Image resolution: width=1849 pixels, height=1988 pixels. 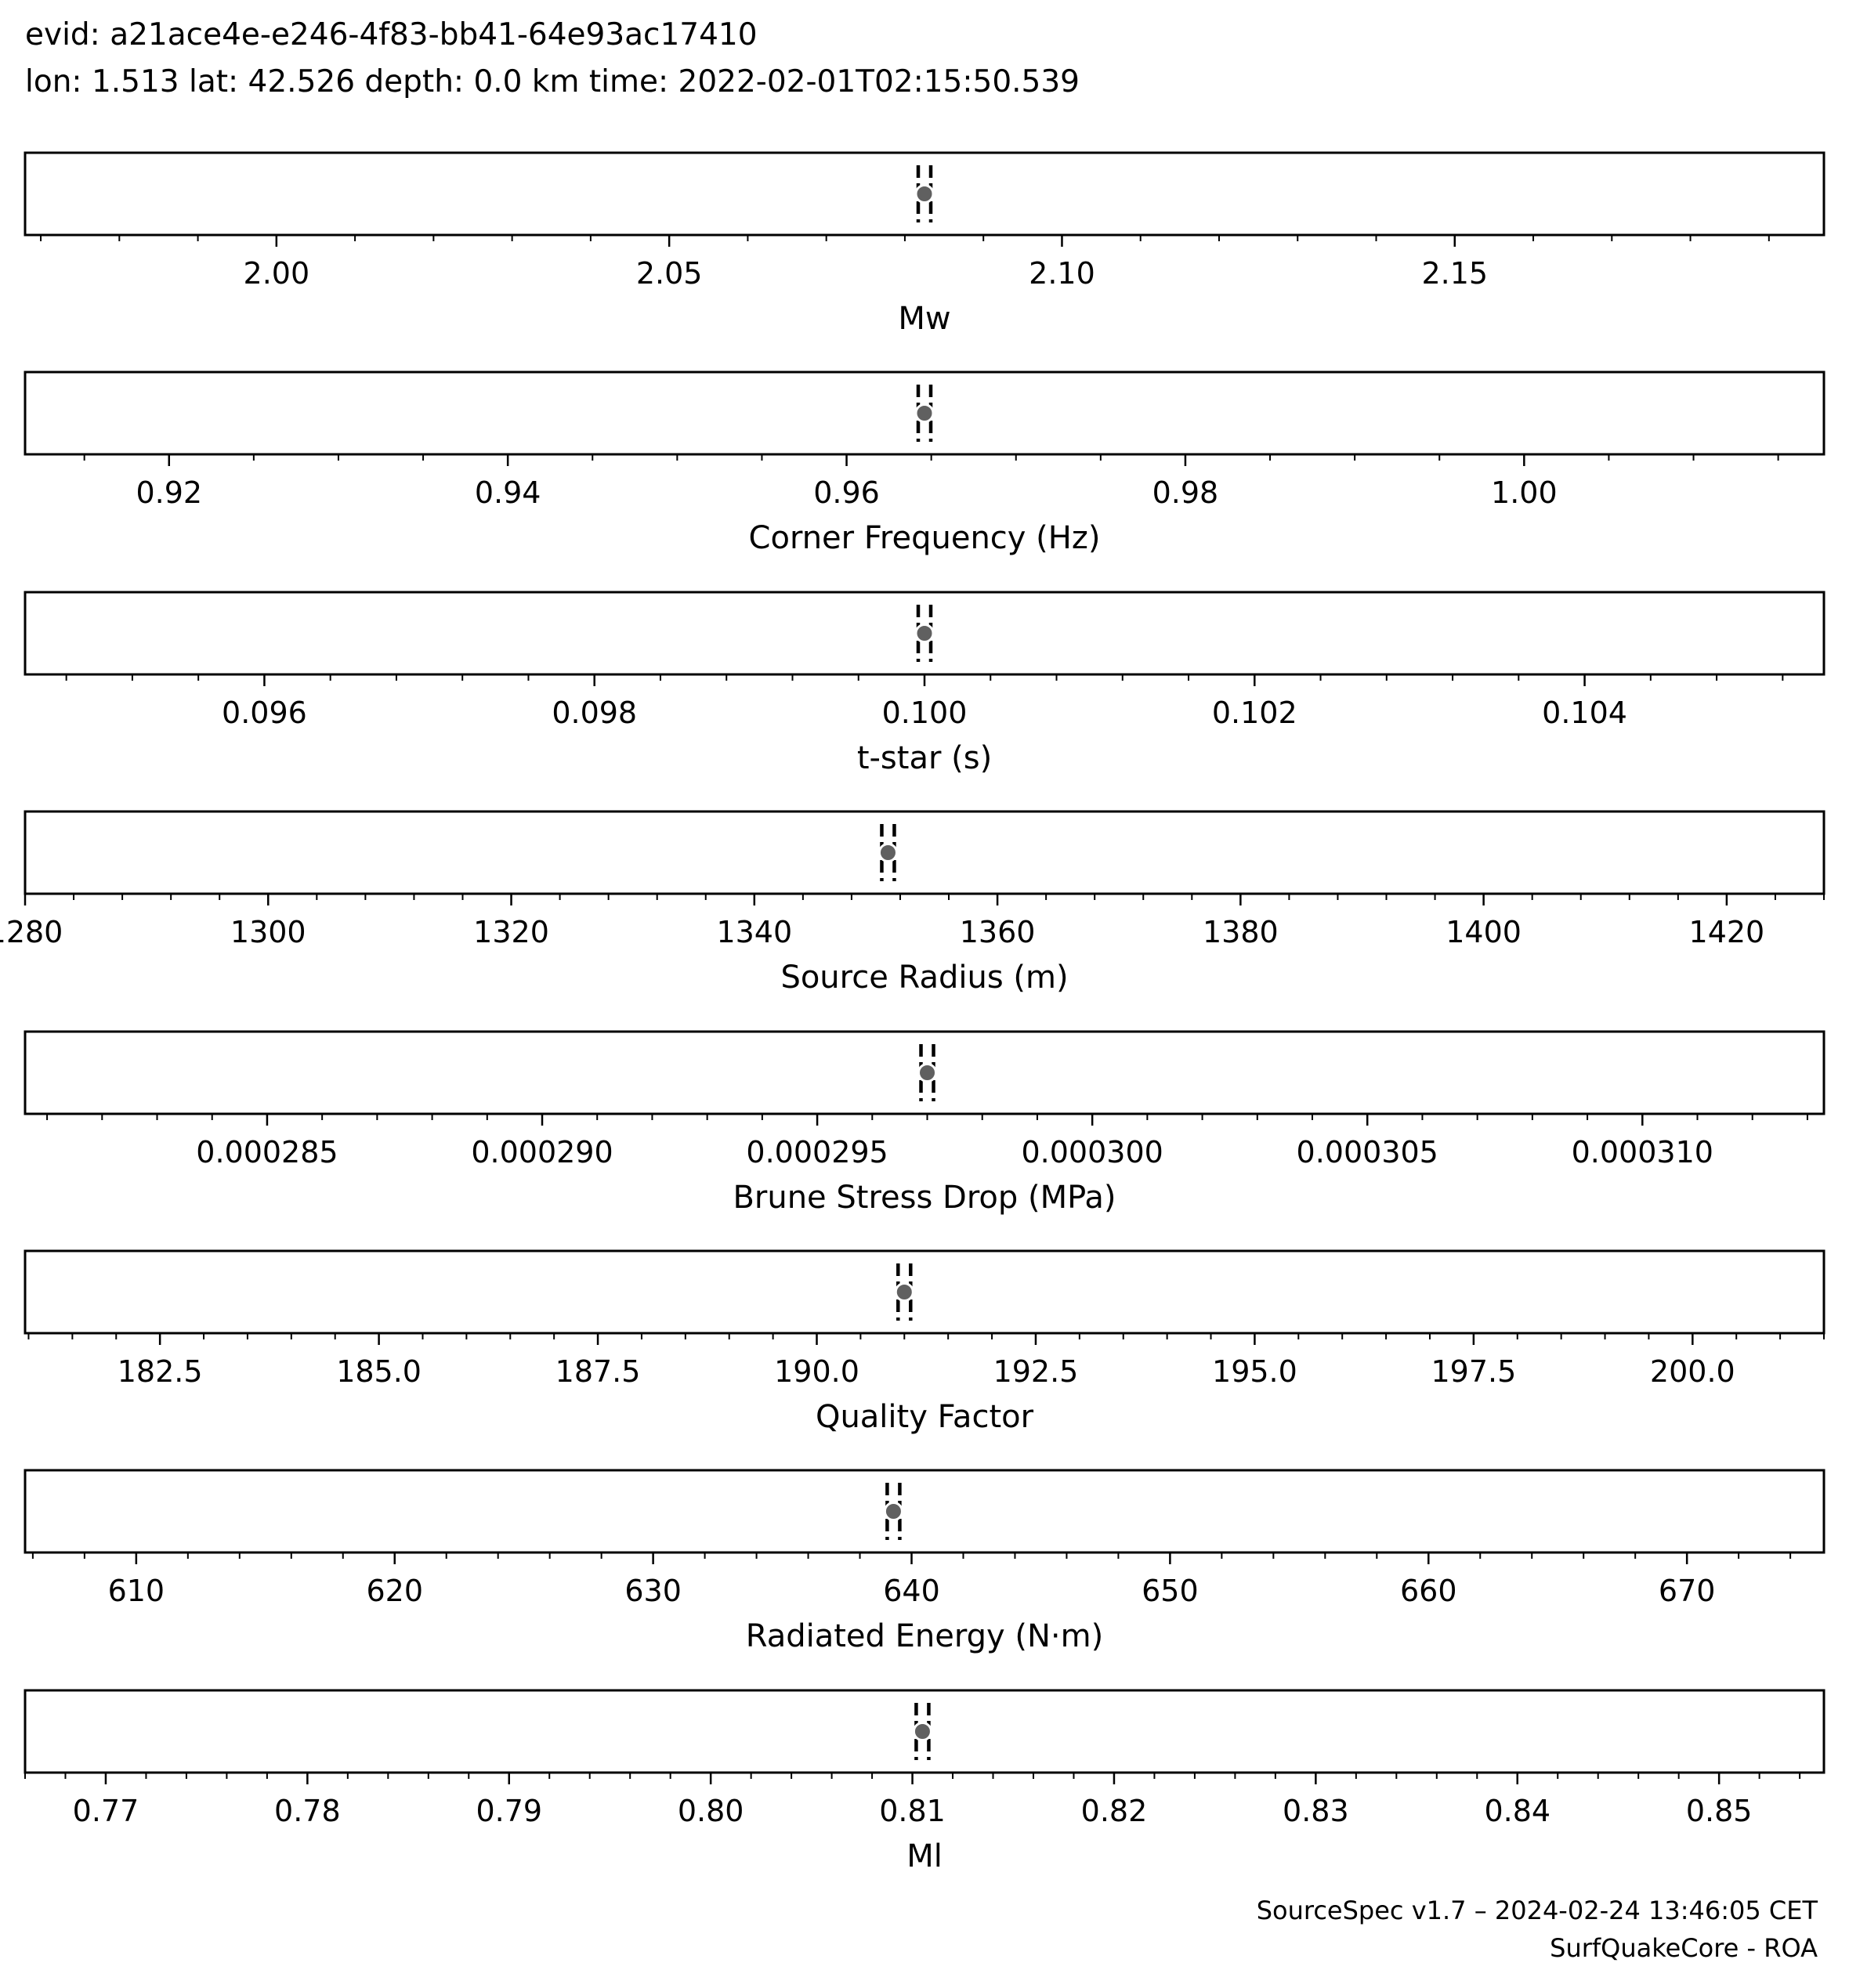 What do you see at coordinates (31, 932) in the screenshot?
I see `tick-label: 1280` at bounding box center [31, 932].